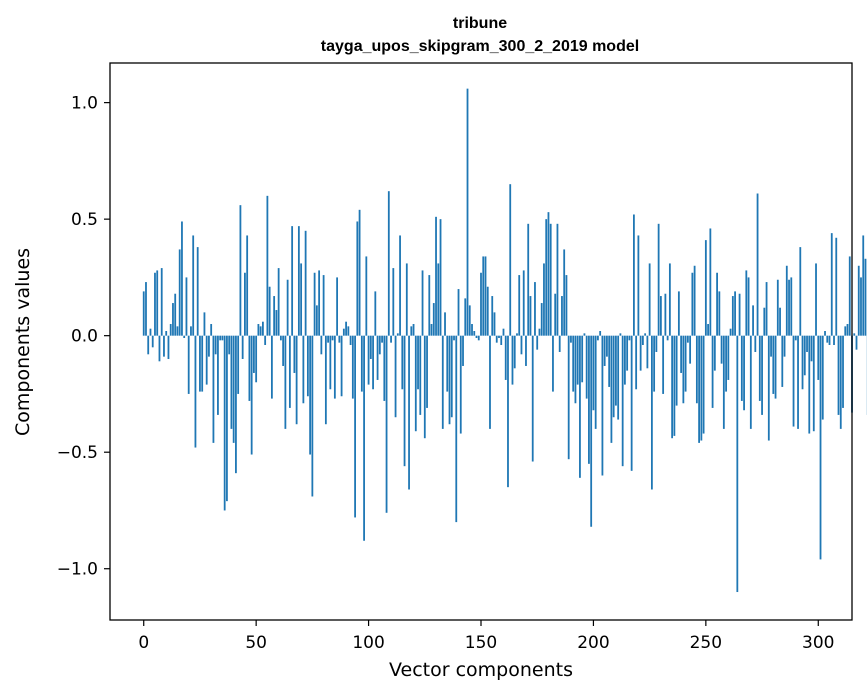  I want to click on y-axis-label: Components values, so click(23, 342).